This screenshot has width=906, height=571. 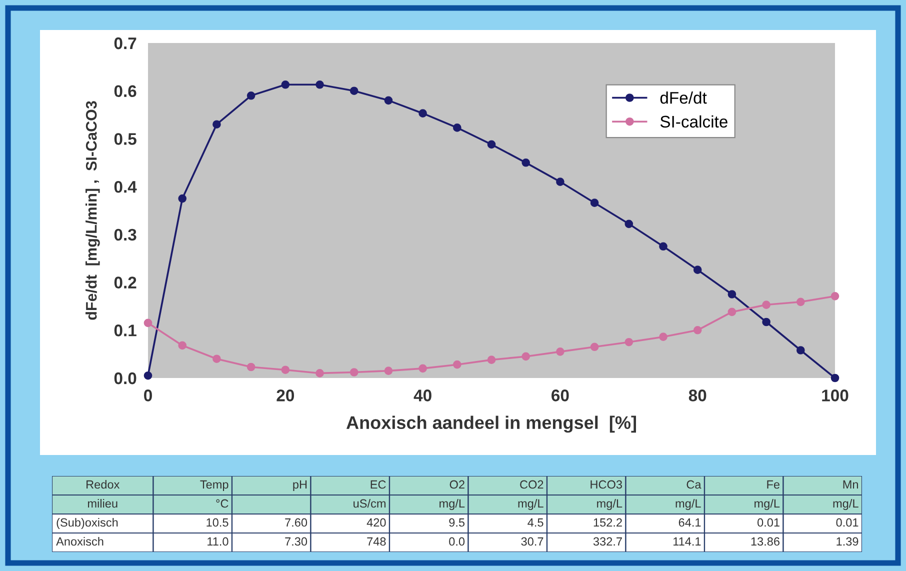 I want to click on text: 7.60, so click(x=296, y=522).